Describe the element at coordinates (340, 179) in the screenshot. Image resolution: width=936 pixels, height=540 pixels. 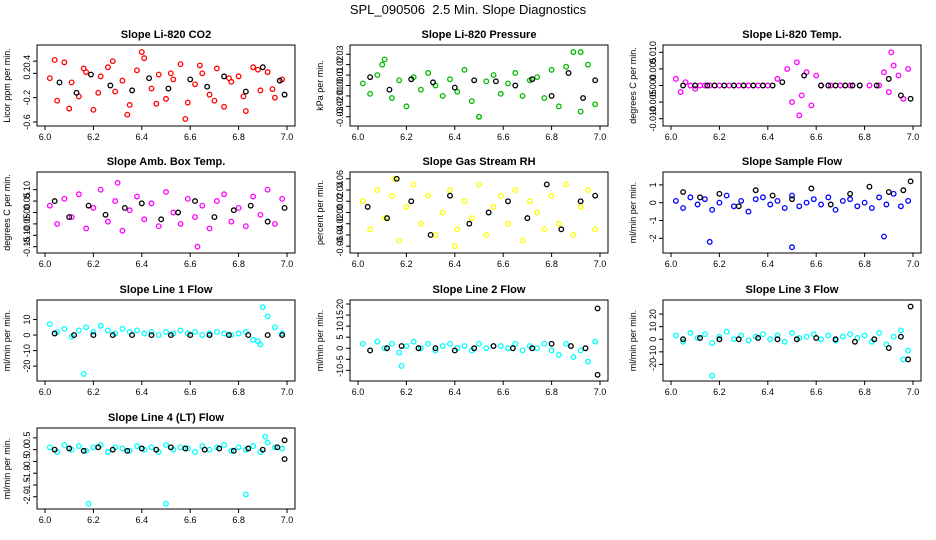
I see `y-tick-label: 0.06` at that location.